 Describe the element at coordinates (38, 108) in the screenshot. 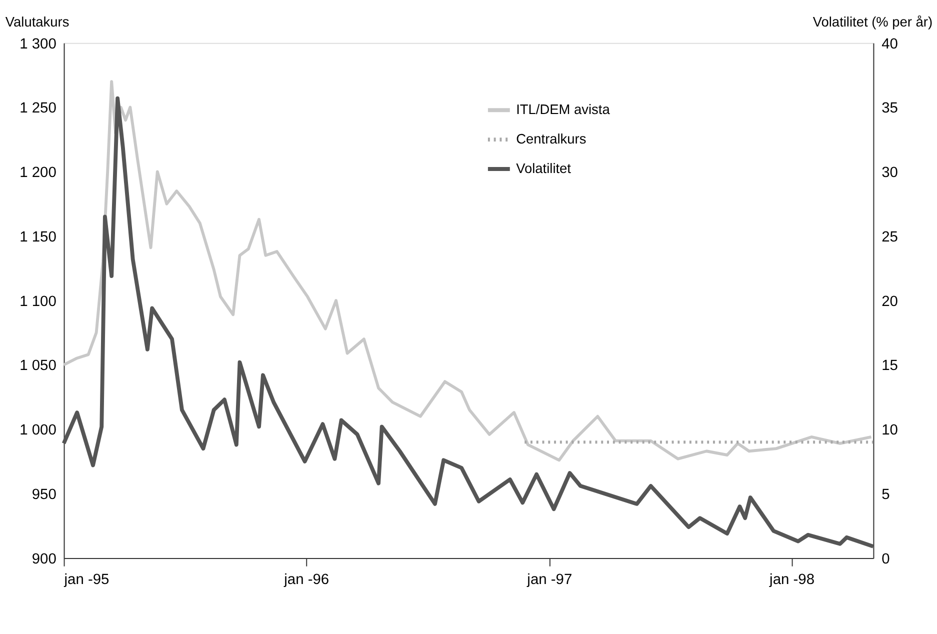

I see `y-tick-label: 1 250` at that location.